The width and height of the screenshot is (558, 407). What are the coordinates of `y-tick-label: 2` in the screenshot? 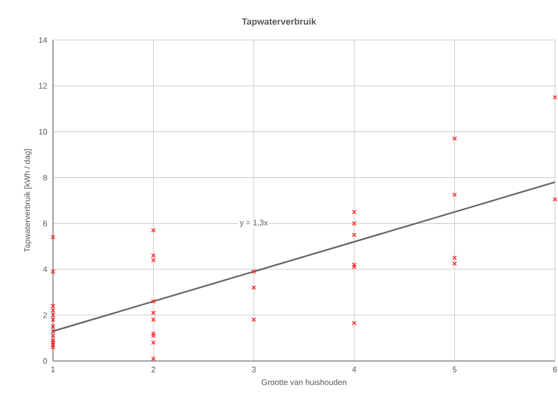 It's located at (45, 315).